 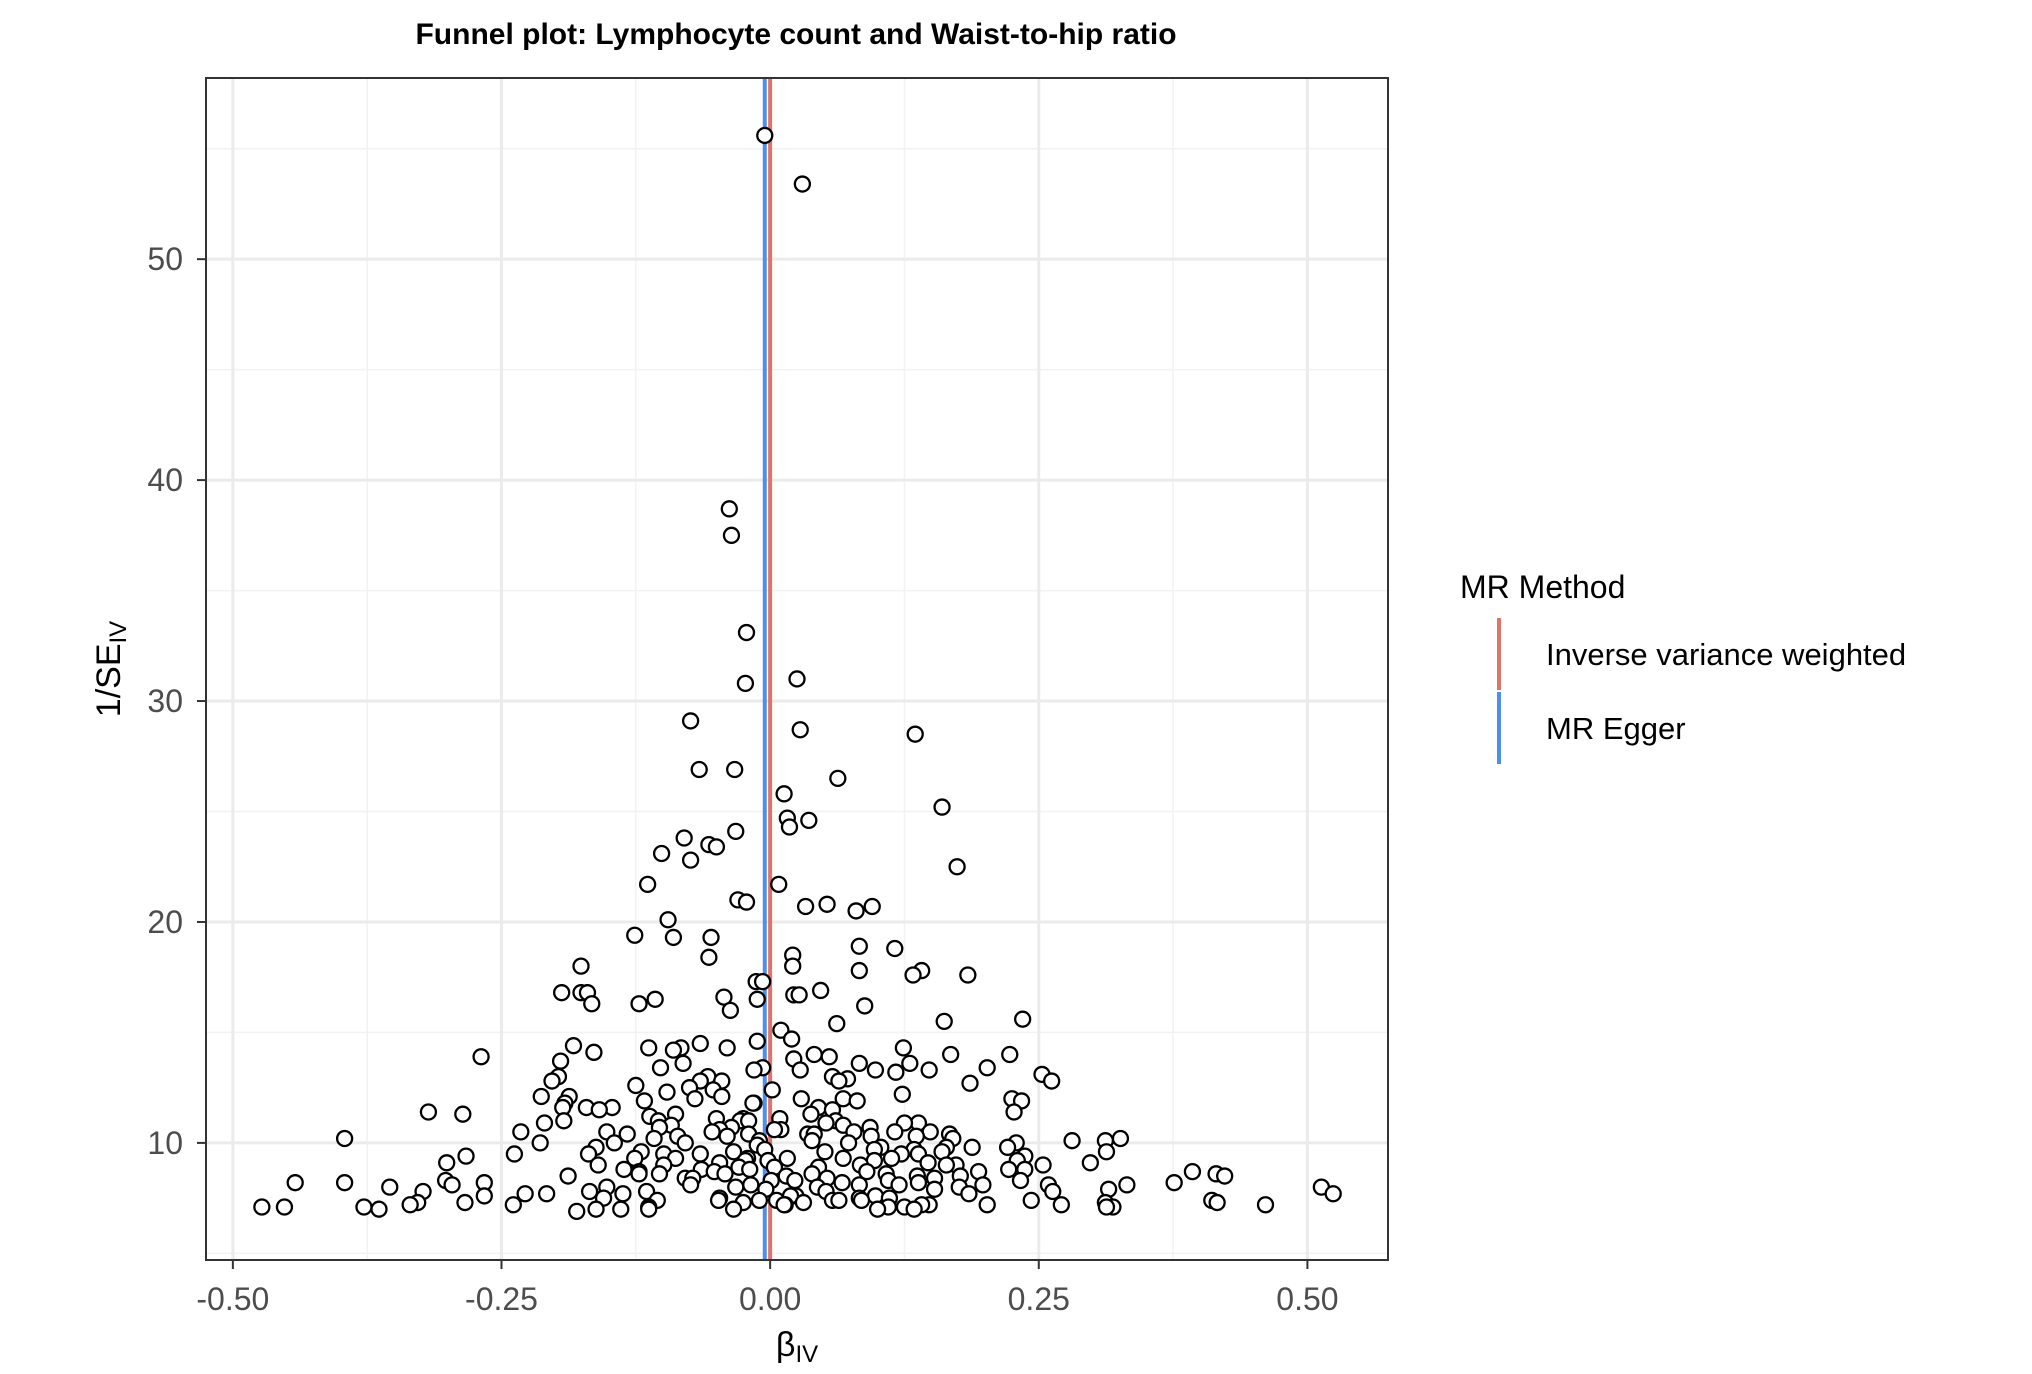 What do you see at coordinates (232, 1299) in the screenshot?
I see `x-tick-label: -0.50` at bounding box center [232, 1299].